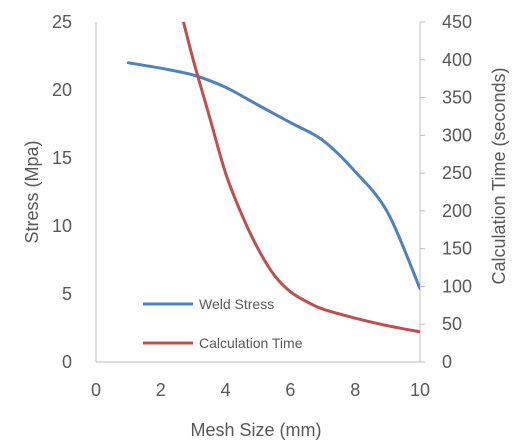 This screenshot has height=444, width=513. Describe the element at coordinates (499, 175) in the screenshot. I see `y2-axis-title: Calculation Time (seconds)` at that location.